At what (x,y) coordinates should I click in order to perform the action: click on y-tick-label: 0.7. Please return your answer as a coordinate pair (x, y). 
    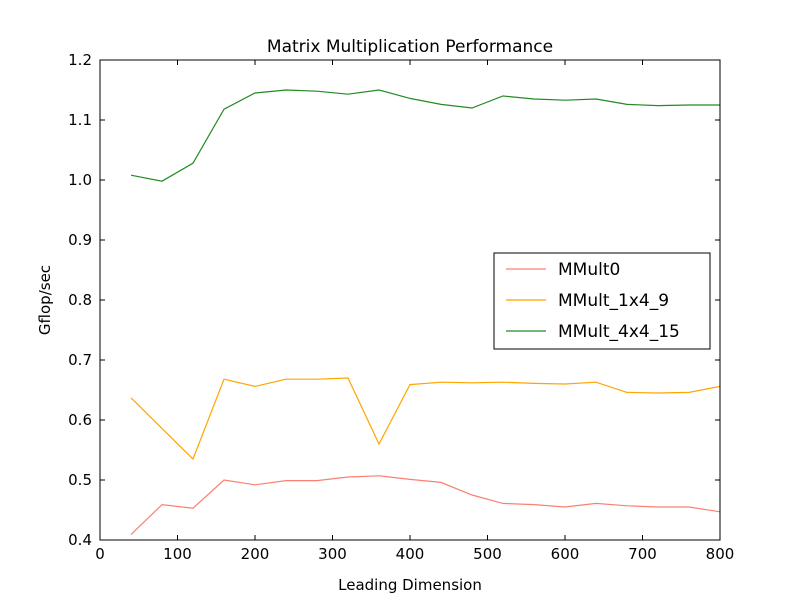
    Looking at the image, I should click on (80, 360).